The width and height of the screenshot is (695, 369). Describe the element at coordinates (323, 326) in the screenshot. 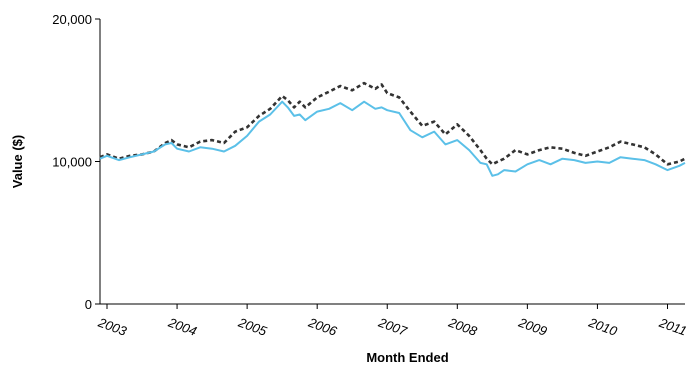

I see `x-tick-label: 2006` at that location.